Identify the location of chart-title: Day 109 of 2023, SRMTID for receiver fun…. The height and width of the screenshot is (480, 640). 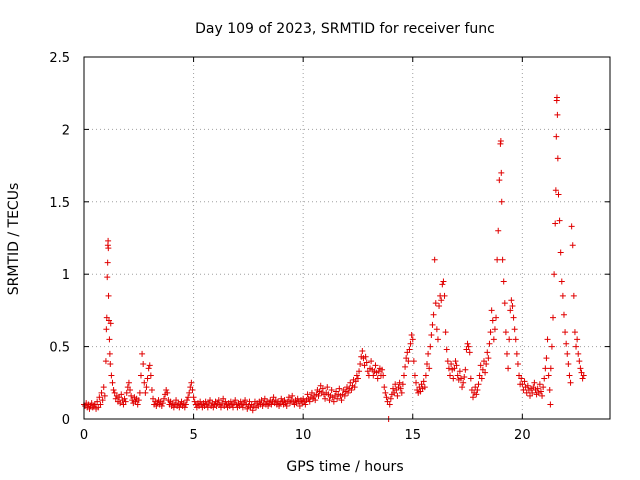
(345, 29).